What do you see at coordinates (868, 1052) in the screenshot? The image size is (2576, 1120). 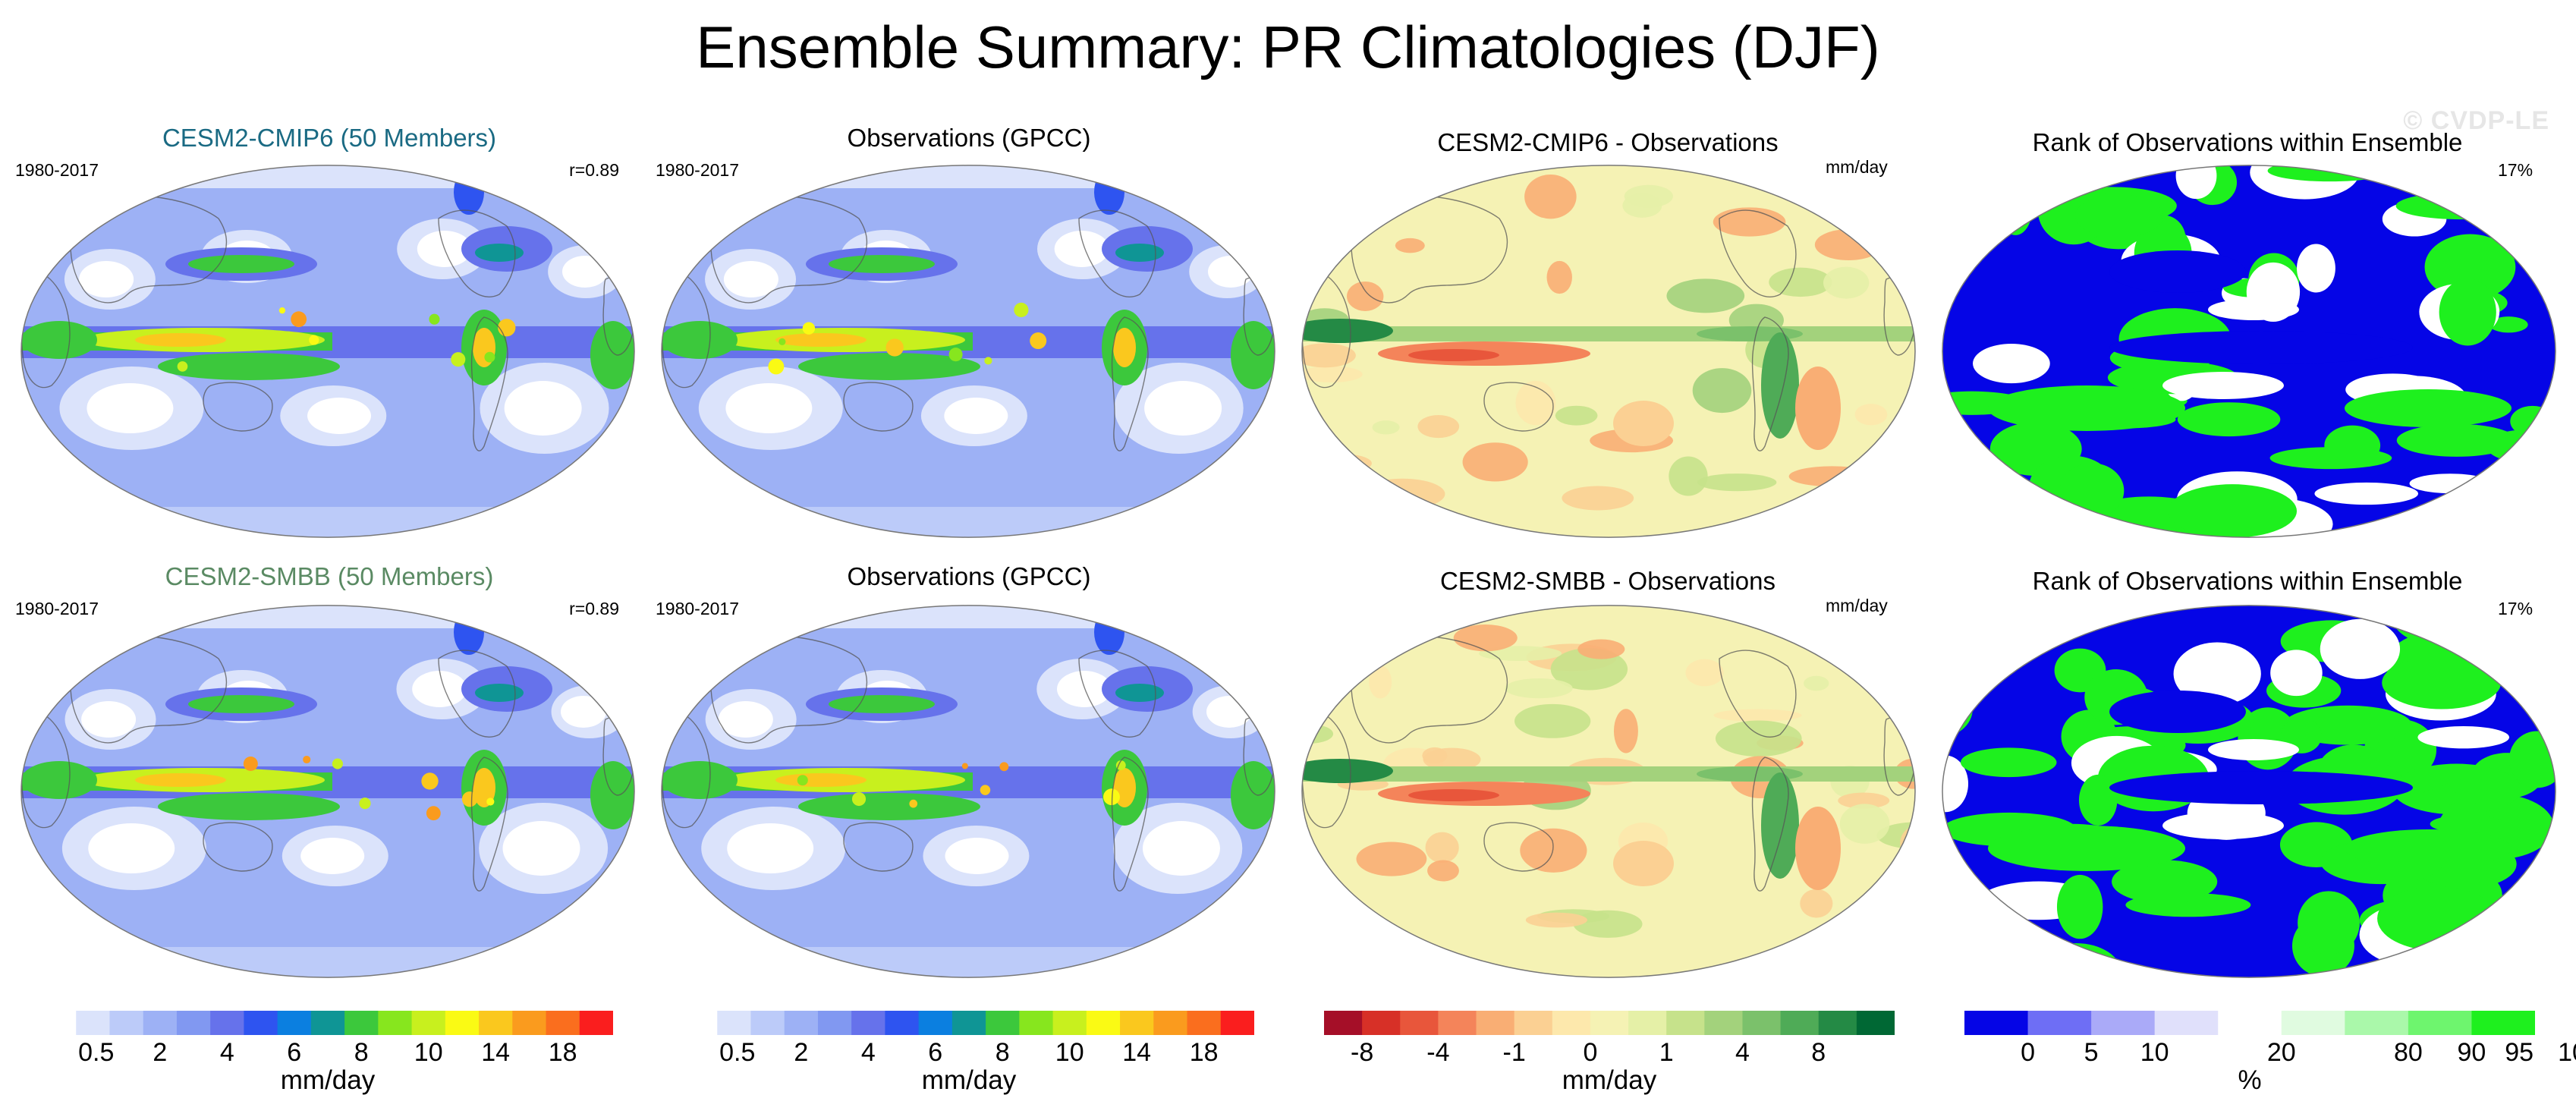 I see `colorbar-tick-label: 4` at bounding box center [868, 1052].